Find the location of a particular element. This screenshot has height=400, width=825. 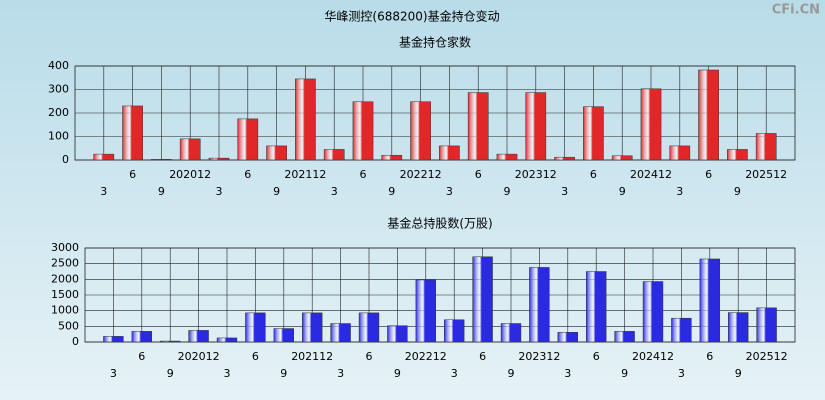

watermark: CFi.CN is located at coordinates (796, 10).